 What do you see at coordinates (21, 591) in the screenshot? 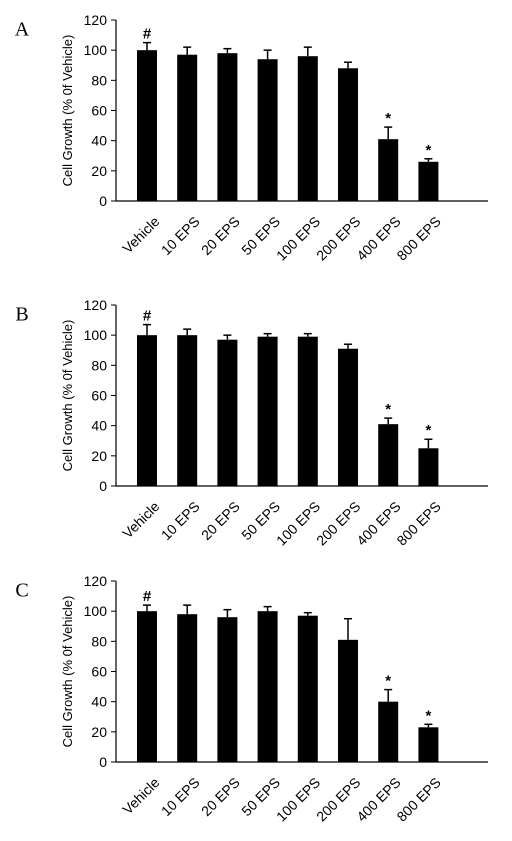
I see `panel-label: C` at bounding box center [21, 591].